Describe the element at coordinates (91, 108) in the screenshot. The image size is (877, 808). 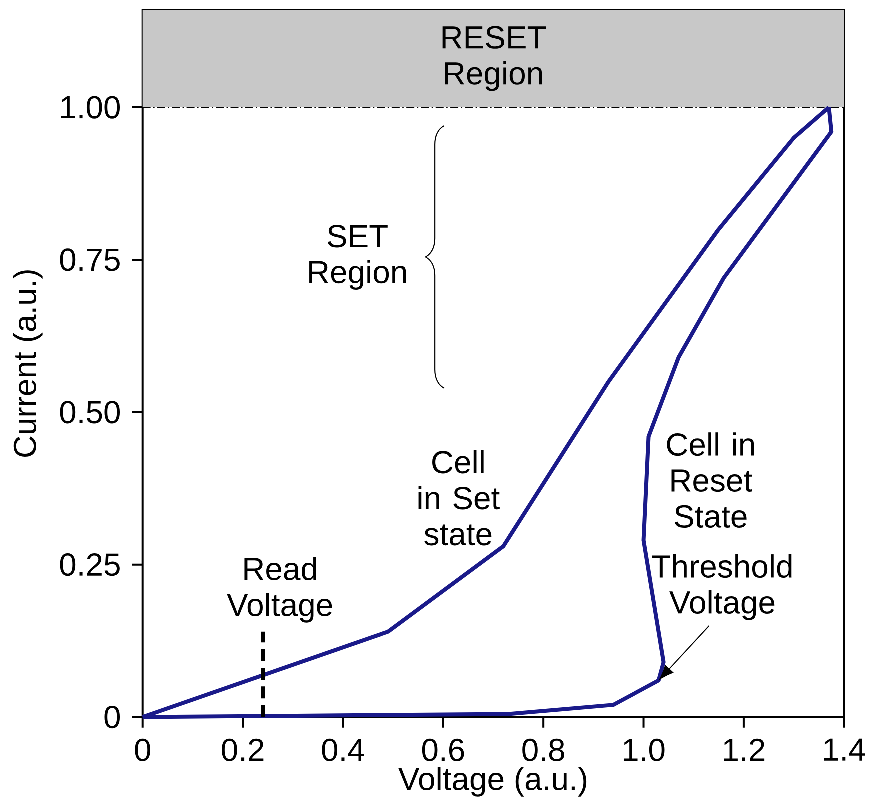
I see `y-tick-label: 1.00` at that location.